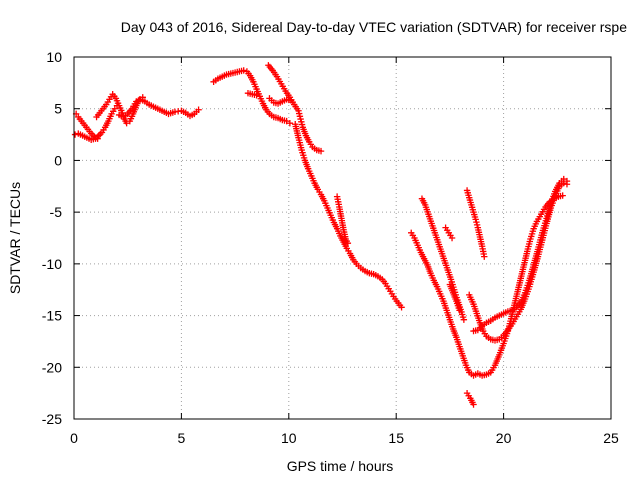  Describe the element at coordinates (52, 367) in the screenshot. I see `y-tick-label: -20` at that location.